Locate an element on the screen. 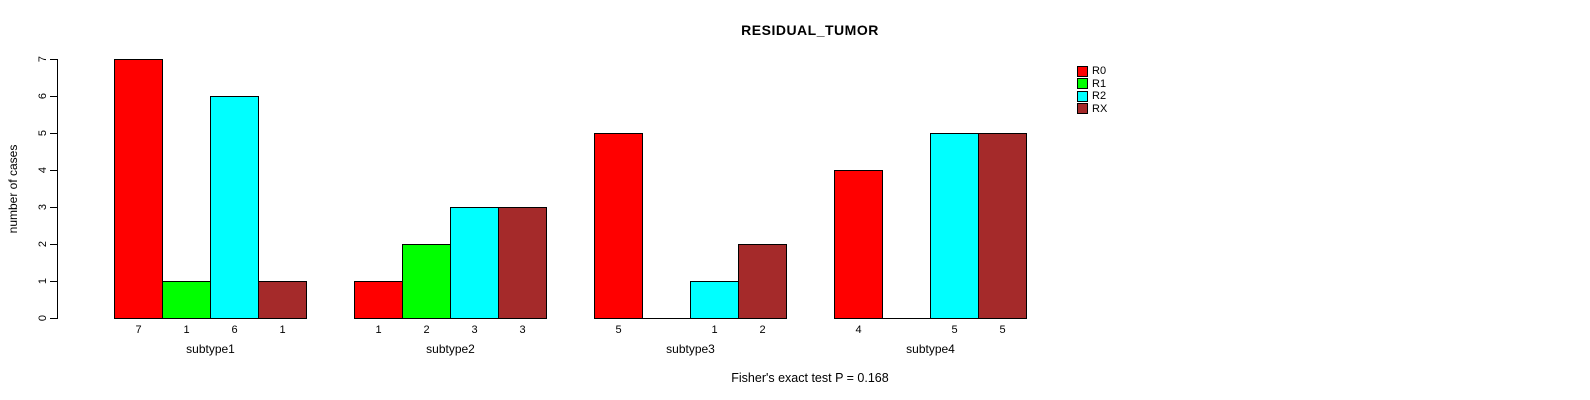 This screenshot has height=400, width=1590. y-tick-label: 0 is located at coordinates (43, 318).